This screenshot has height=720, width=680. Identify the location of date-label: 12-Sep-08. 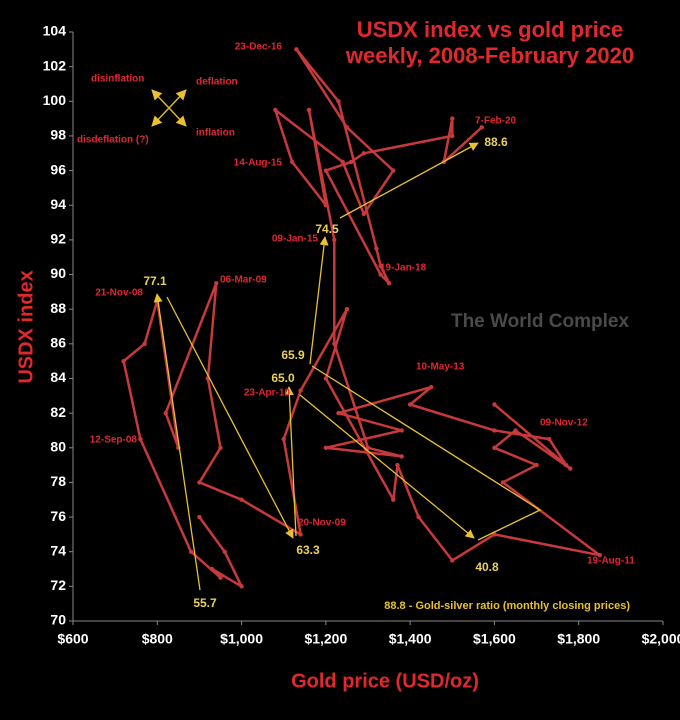
(114, 440).